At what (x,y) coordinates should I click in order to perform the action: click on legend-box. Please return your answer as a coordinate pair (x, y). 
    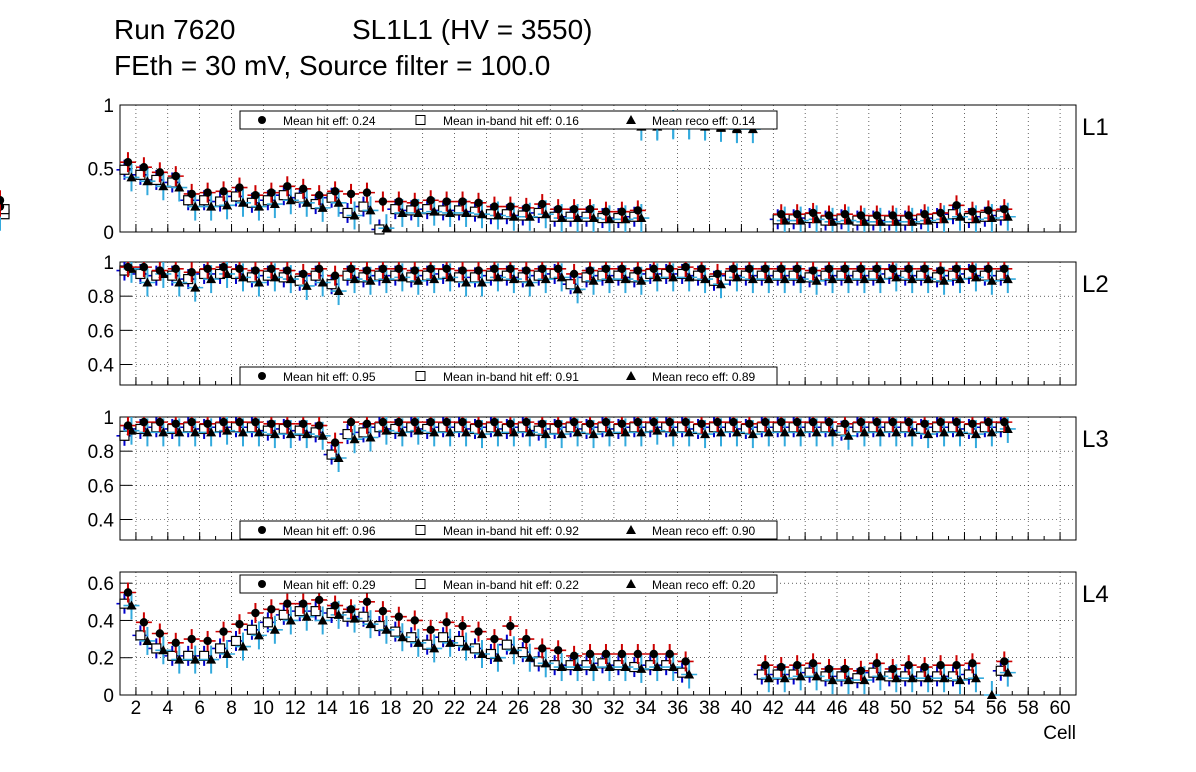
    Looking at the image, I should click on (508, 120).